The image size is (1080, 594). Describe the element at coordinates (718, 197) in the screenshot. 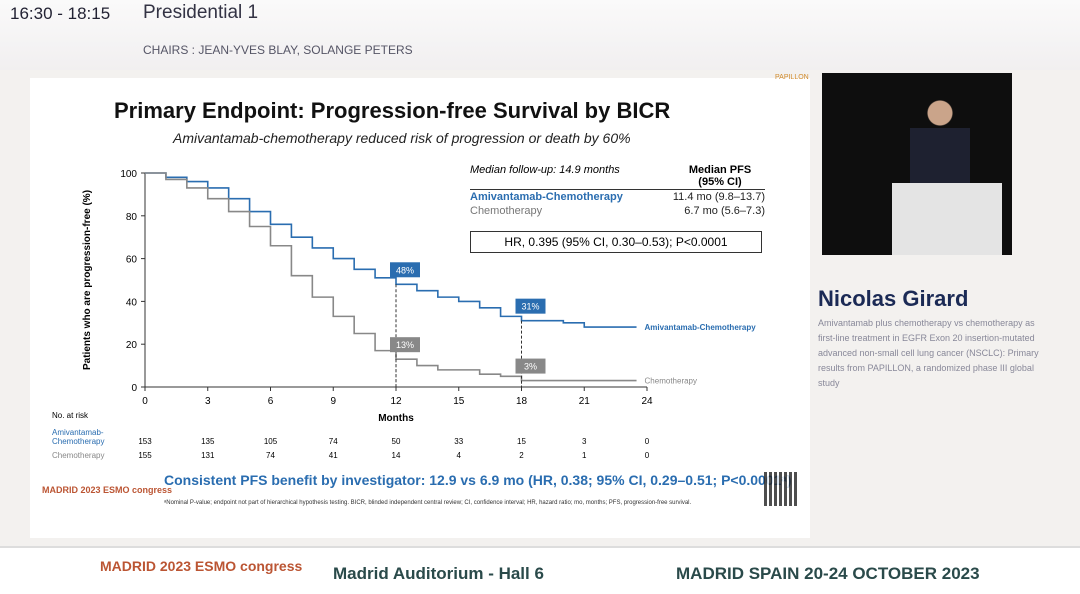

I see `row-value: 11.4 mo (9.8–13.7)` at that location.